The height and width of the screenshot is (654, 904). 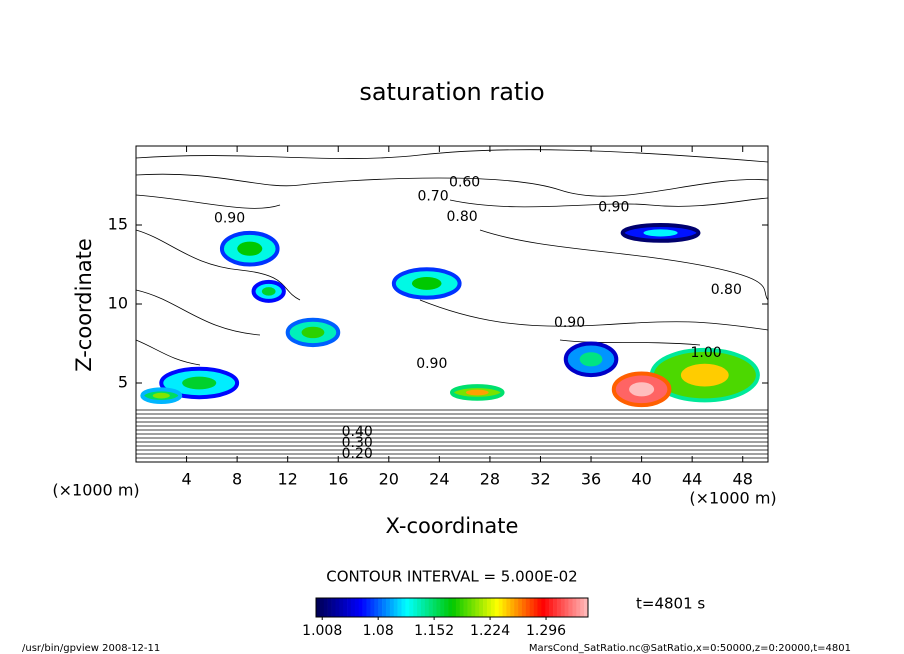 I want to click on x-tick-label: 48, so click(x=743, y=479).